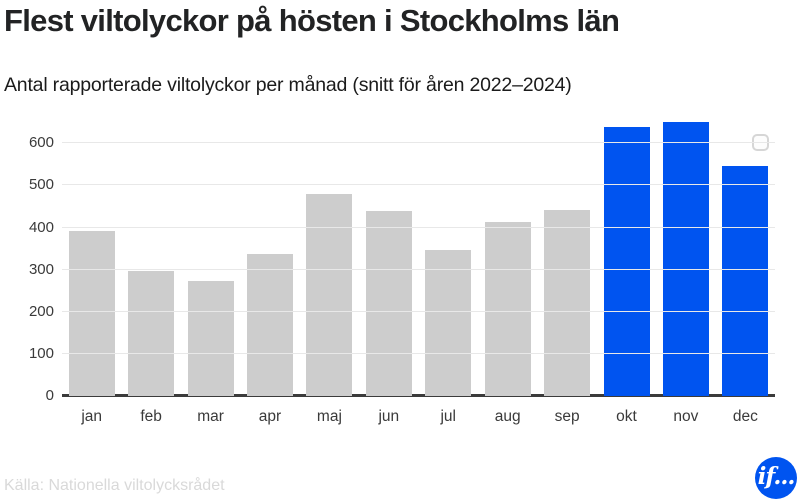  Describe the element at coordinates (151, 416) in the screenshot. I see `x-tick-label-feb: feb` at that location.